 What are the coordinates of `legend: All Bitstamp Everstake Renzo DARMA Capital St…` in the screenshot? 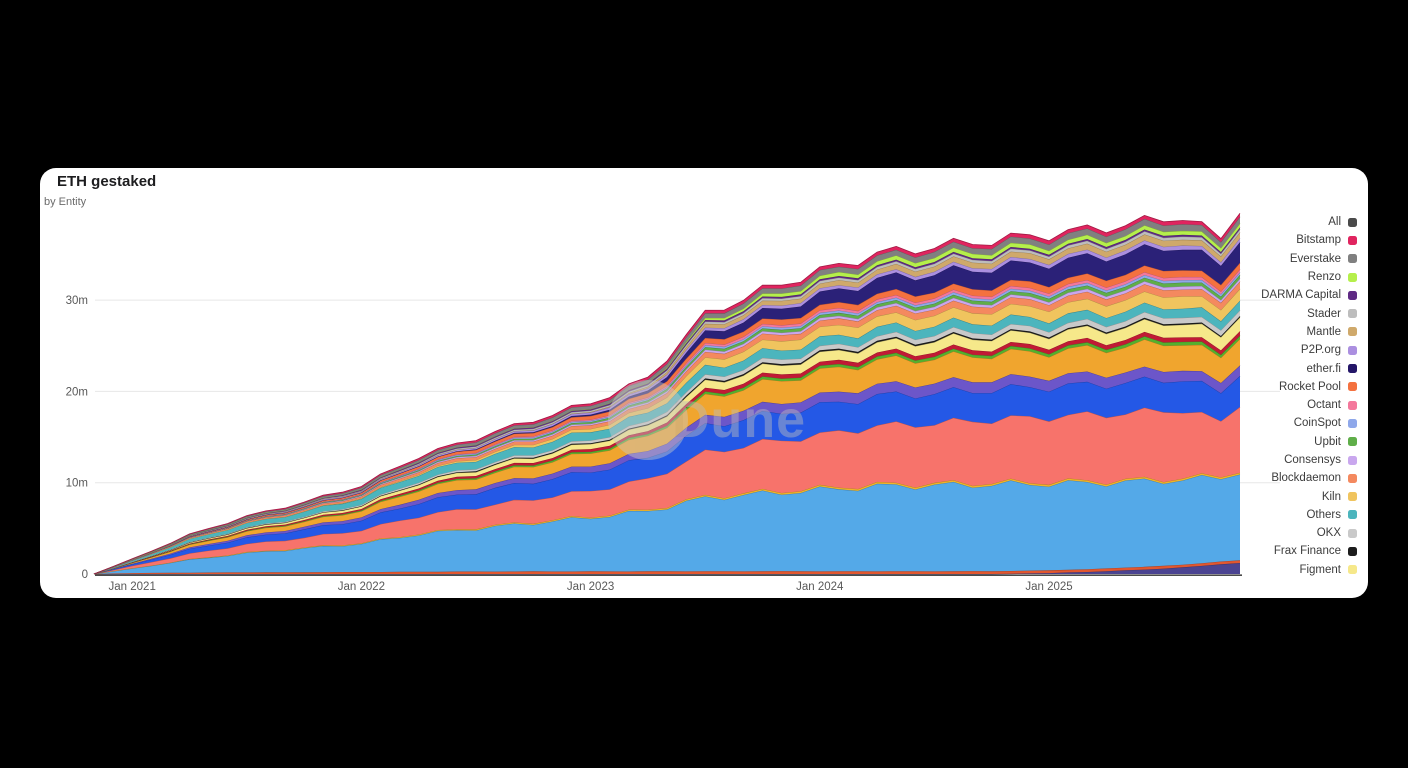 It's located at (1309, 396).